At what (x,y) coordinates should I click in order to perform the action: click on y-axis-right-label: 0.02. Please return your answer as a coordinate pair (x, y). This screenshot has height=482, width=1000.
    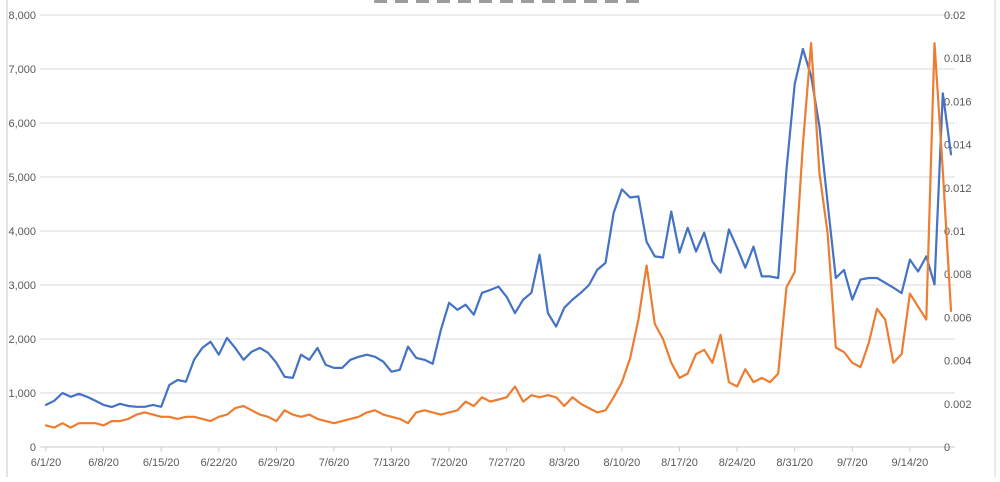
    Looking at the image, I should click on (954, 16).